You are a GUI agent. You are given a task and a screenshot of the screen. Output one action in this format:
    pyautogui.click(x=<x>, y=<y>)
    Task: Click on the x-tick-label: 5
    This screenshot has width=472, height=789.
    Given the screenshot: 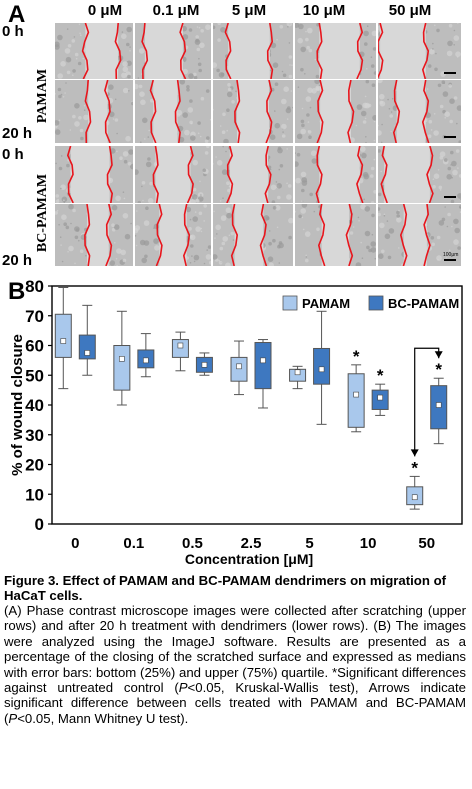 What is the action you would take?
    pyautogui.click(x=309, y=543)
    